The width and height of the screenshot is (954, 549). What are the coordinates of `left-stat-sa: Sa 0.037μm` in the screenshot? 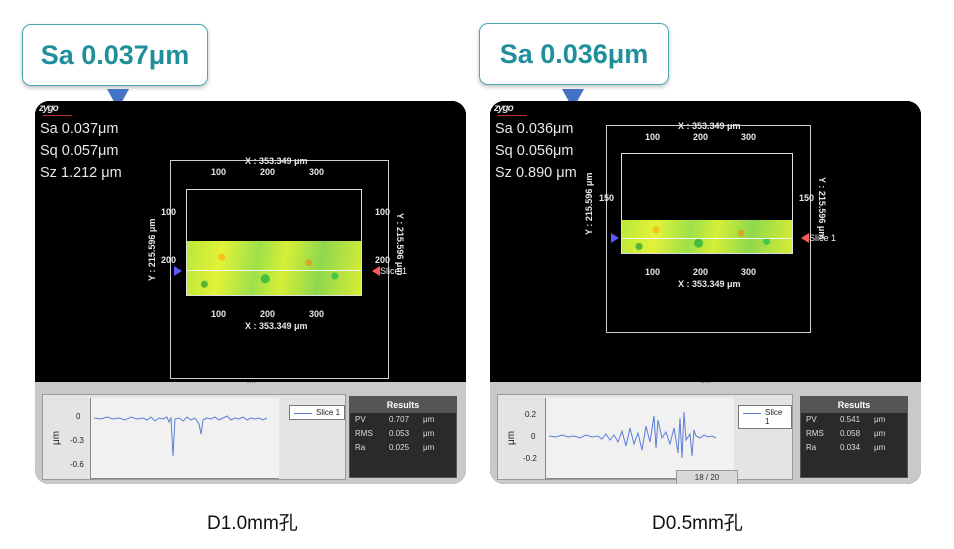 It's located at (79, 129).